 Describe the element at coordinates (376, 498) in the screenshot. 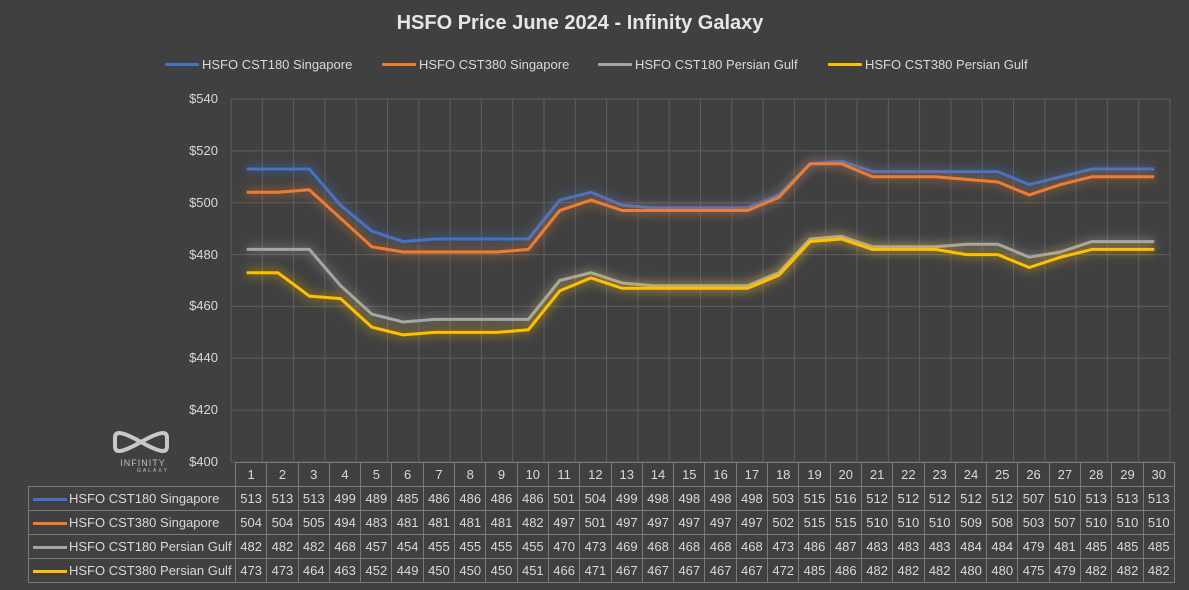

I see `table-cell: 489` at that location.